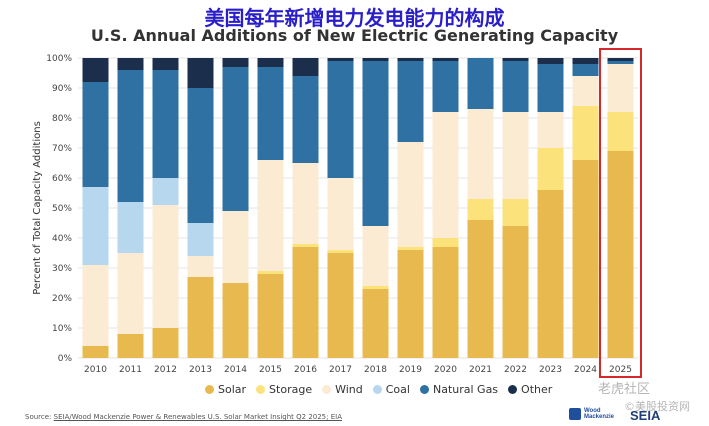 This screenshot has height=426, width=709. I want to click on bar-wind-2012, so click(165, 266).